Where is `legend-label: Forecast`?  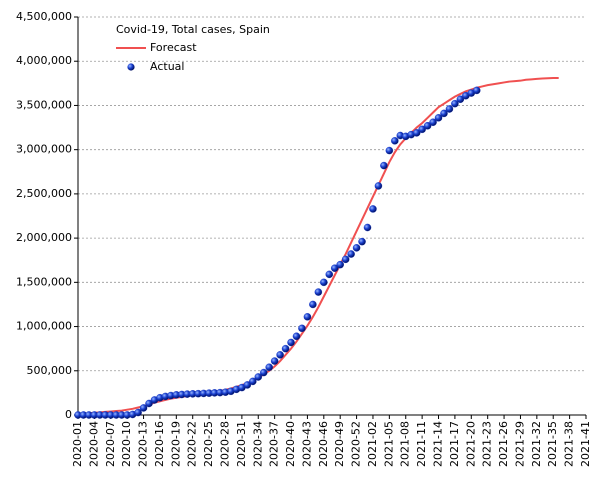
legend-label: Forecast is located at coordinates (173, 47).